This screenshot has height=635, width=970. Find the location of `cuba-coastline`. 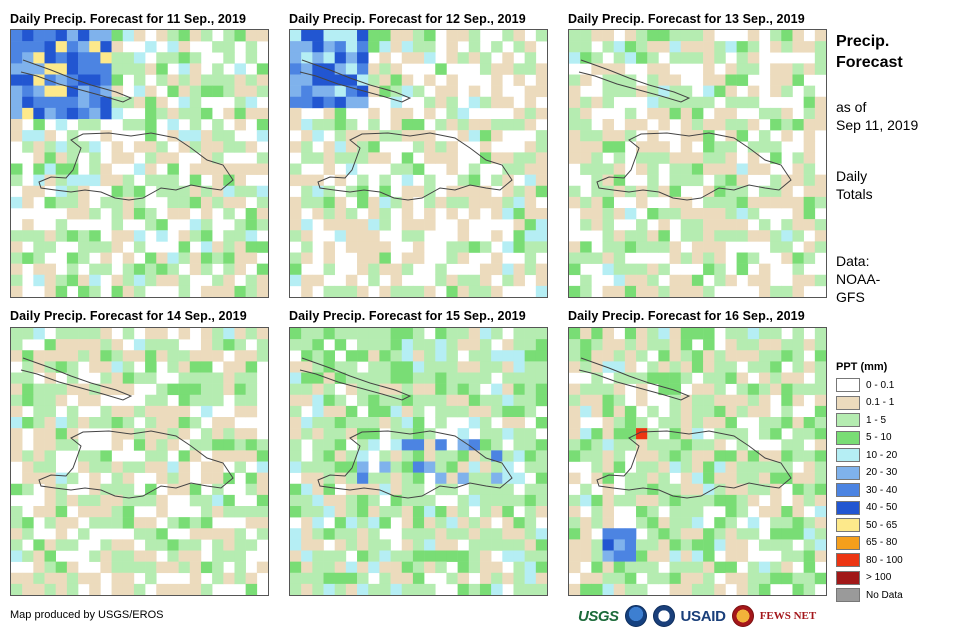

cuba-coastline is located at coordinates (76, 379).